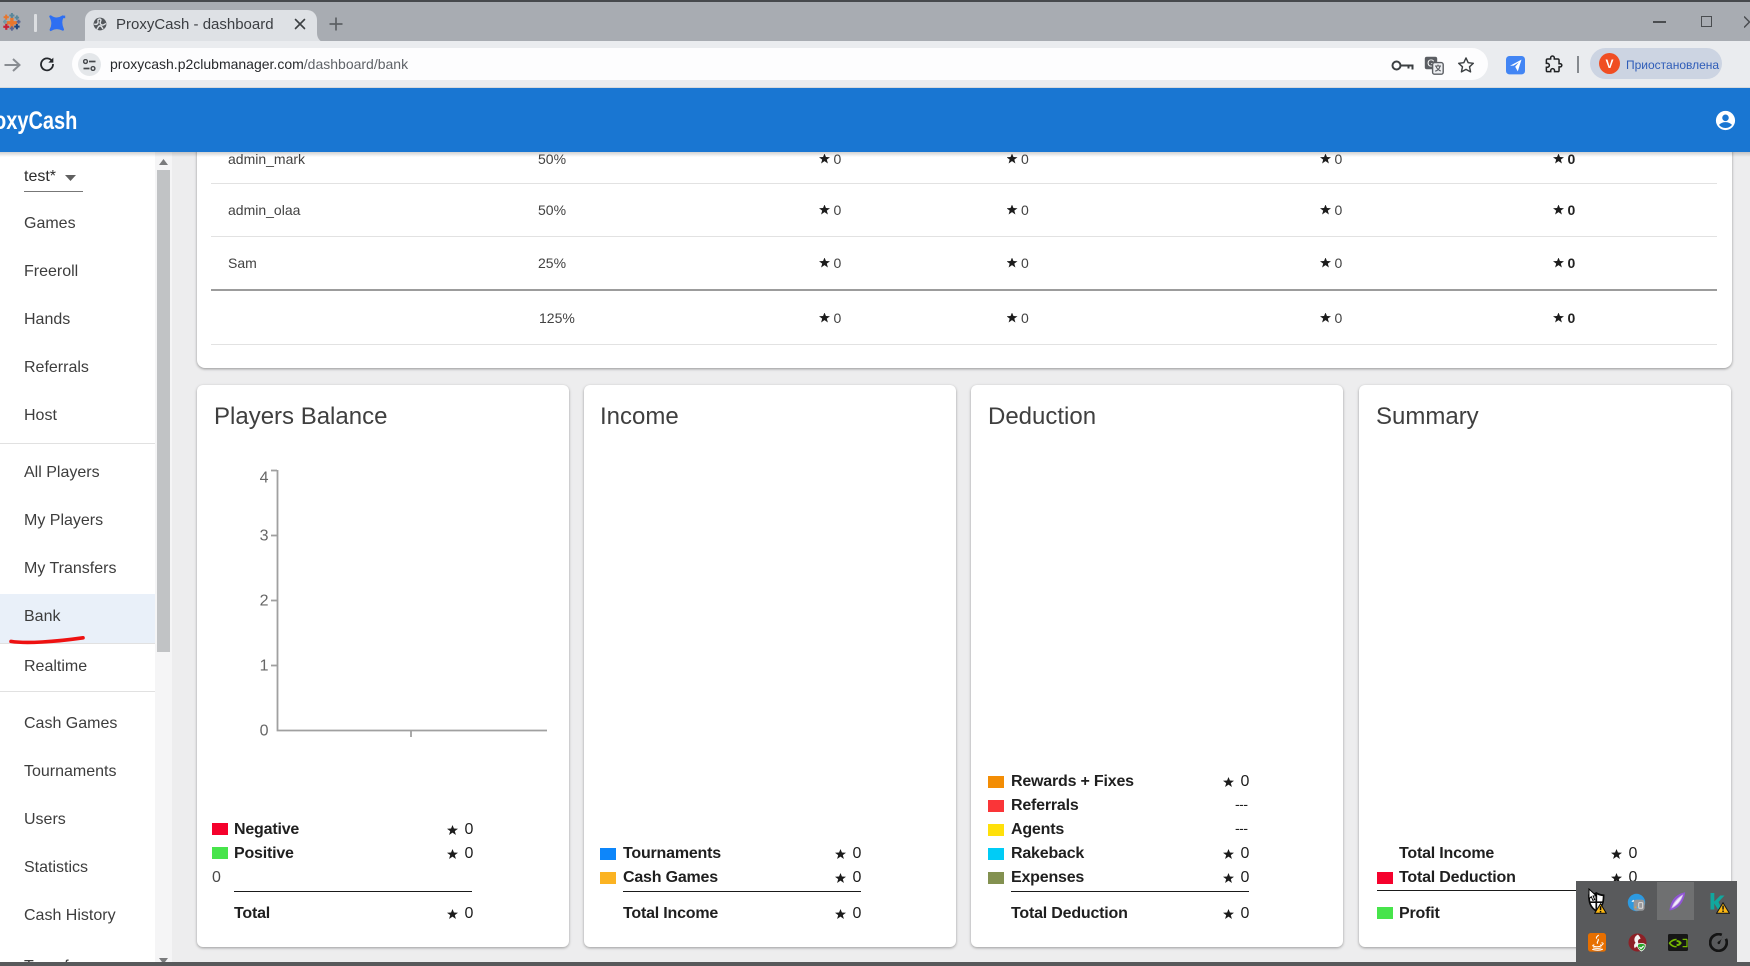 Image resolution: width=1750 pixels, height=966 pixels. I want to click on svg-text: 2, so click(264, 601).